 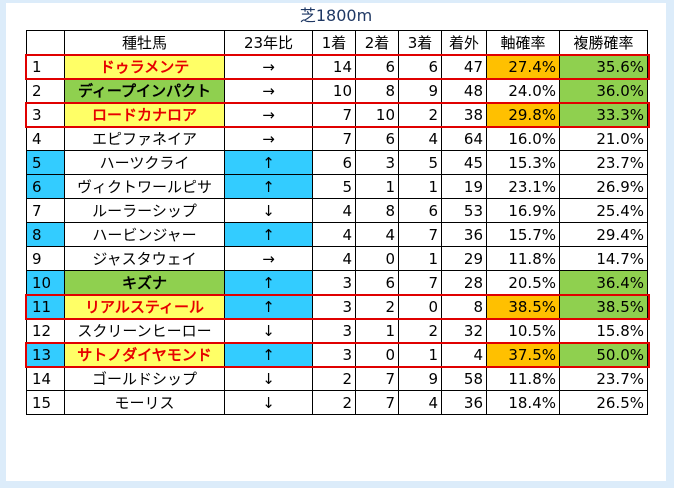 I want to click on third-count: 2, so click(x=420, y=330).